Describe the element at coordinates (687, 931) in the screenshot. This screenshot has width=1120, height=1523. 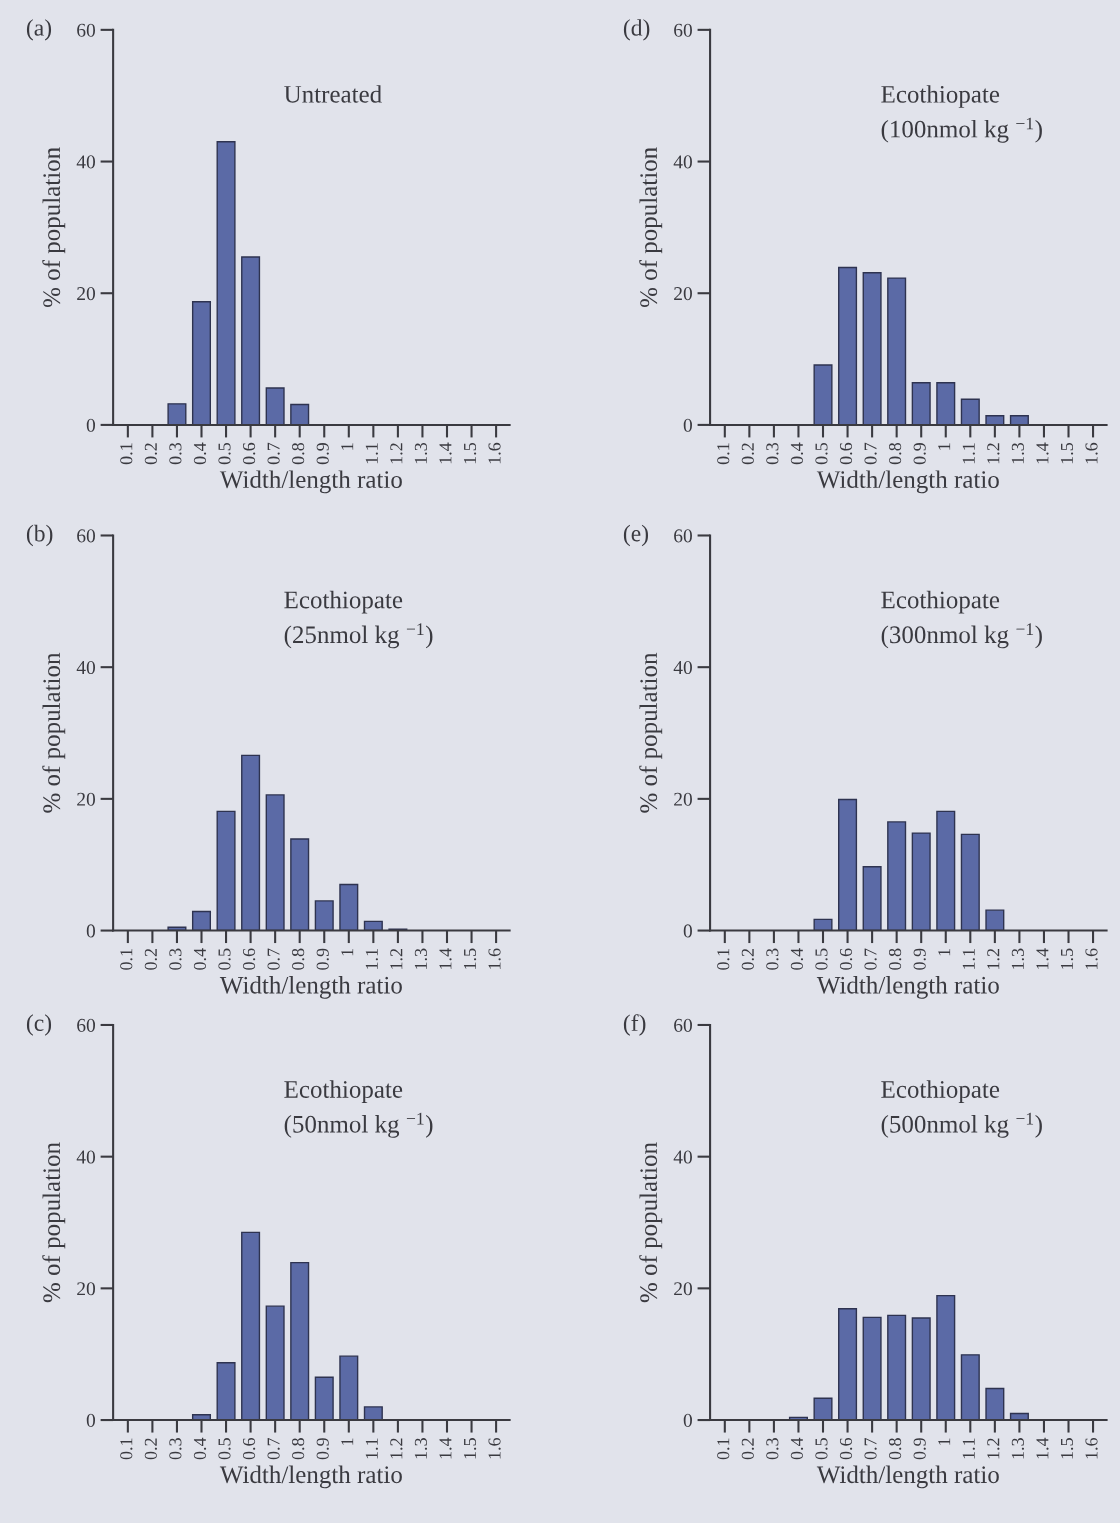
I see `y-tick-label: 0` at that location.